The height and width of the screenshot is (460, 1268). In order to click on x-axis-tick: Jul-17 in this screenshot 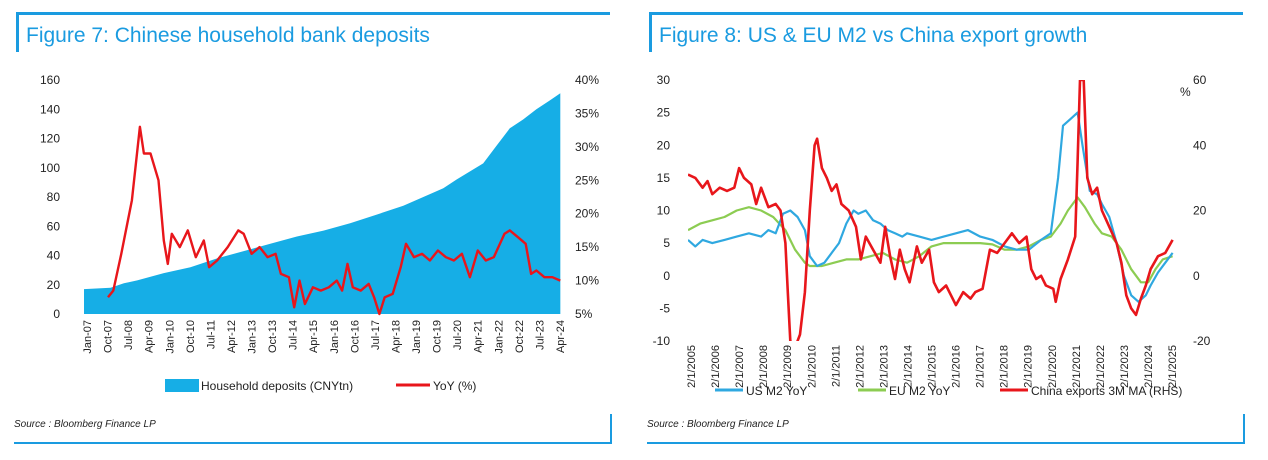, I will do `click(376, 335)`.